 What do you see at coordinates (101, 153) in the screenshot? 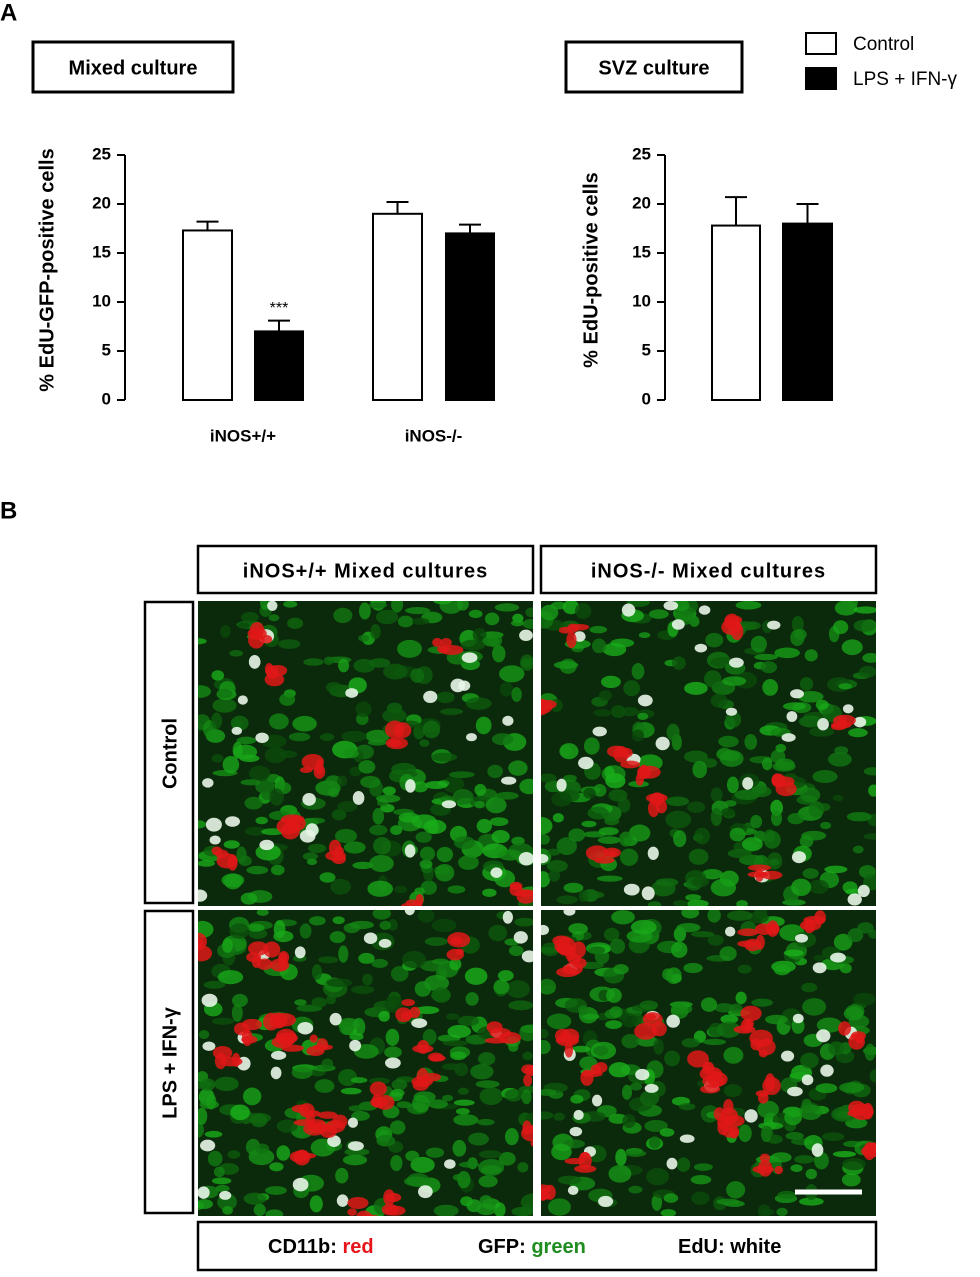
I see `y-tick-label: 25` at bounding box center [101, 153].